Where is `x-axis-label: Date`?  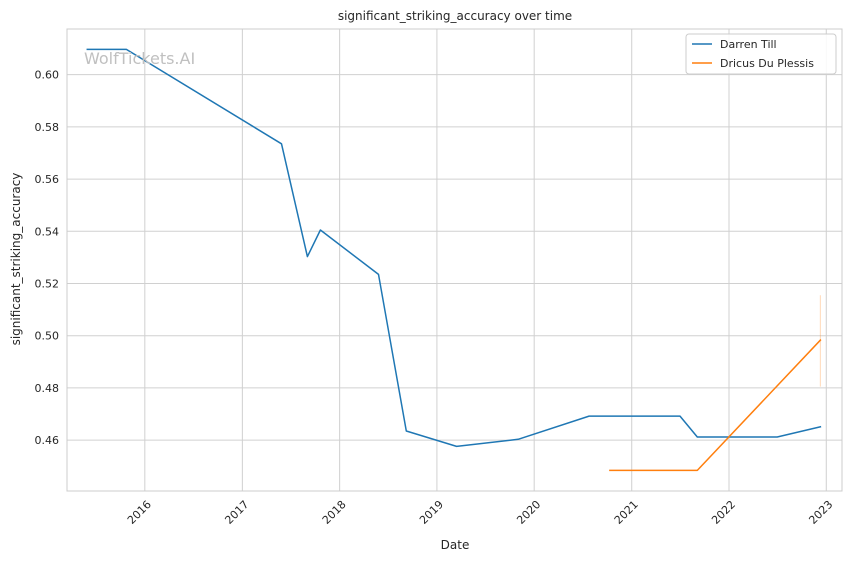 x-axis-label: Date is located at coordinates (455, 545).